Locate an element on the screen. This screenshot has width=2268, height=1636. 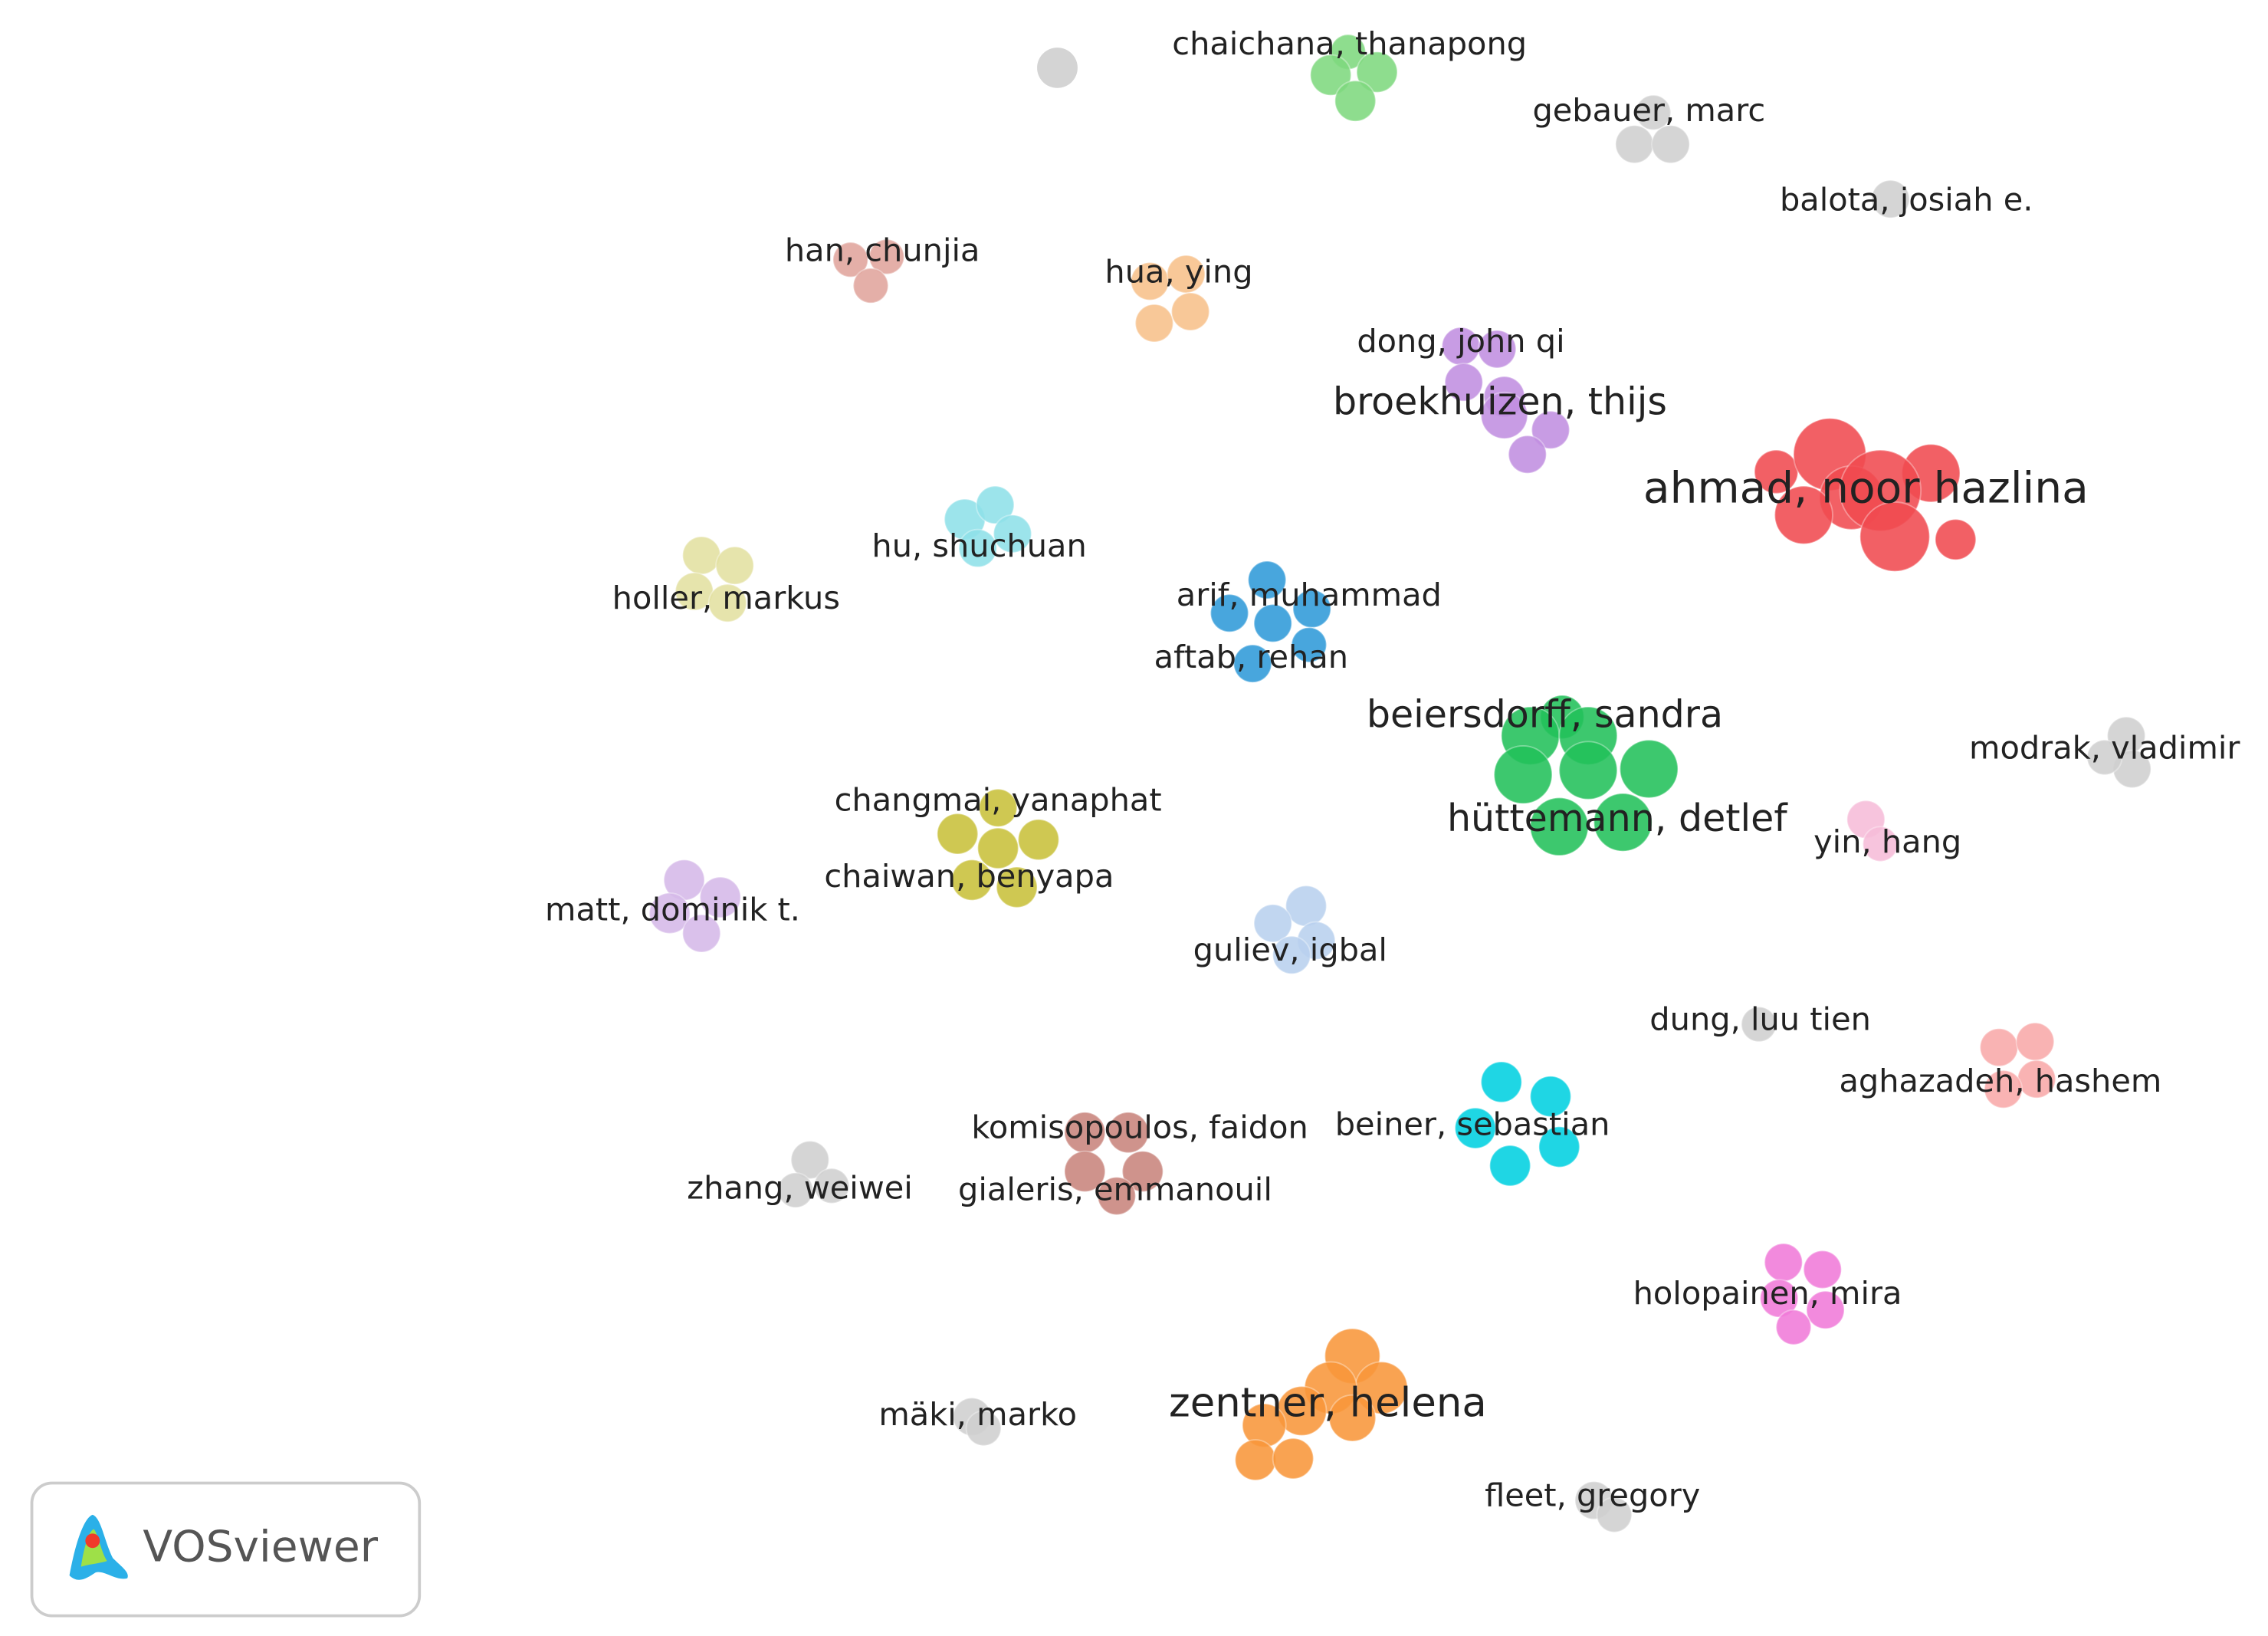
node-label: han, chunjia is located at coordinates (883, 250).